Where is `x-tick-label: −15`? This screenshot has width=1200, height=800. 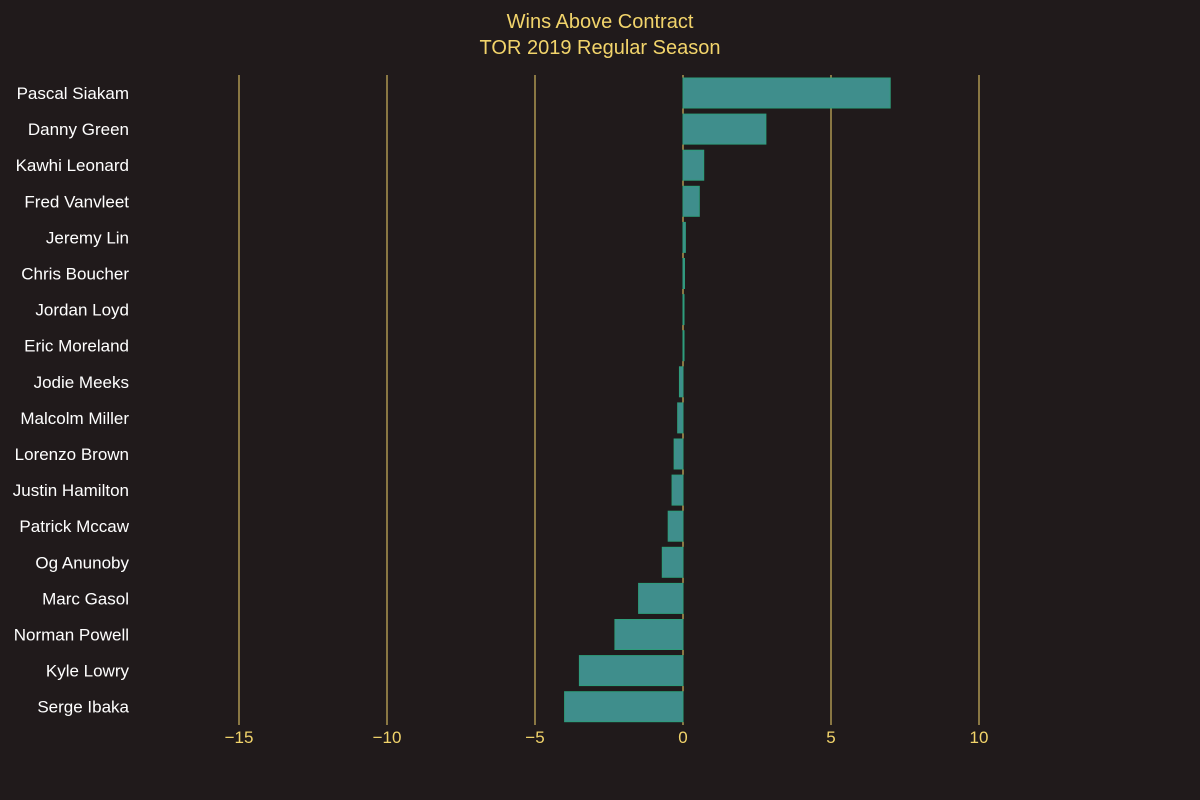
x-tick-label: −15 is located at coordinates (239, 737).